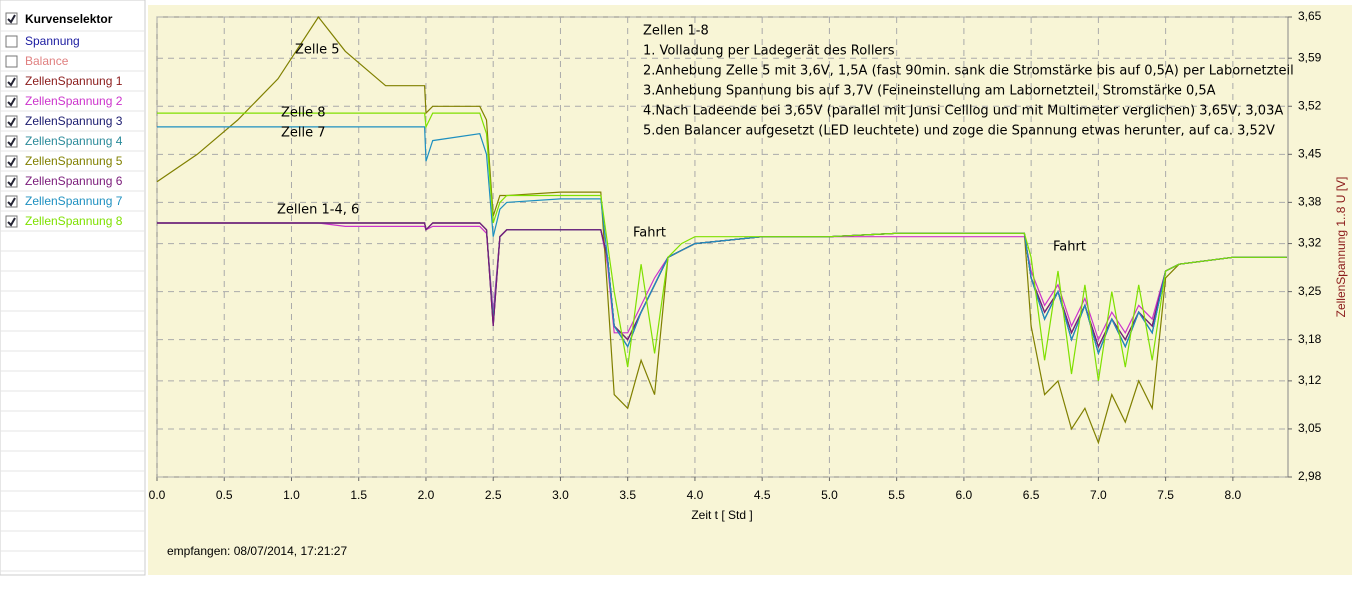 Image resolution: width=1352 pixels, height=600 pixels. Describe the element at coordinates (74, 101) in the screenshot. I see `legend-entry: ZellenSpannung 2` at that location.